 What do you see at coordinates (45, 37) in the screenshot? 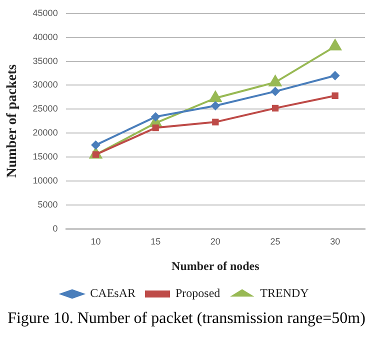
I see `y-tick-label: 40000` at bounding box center [45, 37].